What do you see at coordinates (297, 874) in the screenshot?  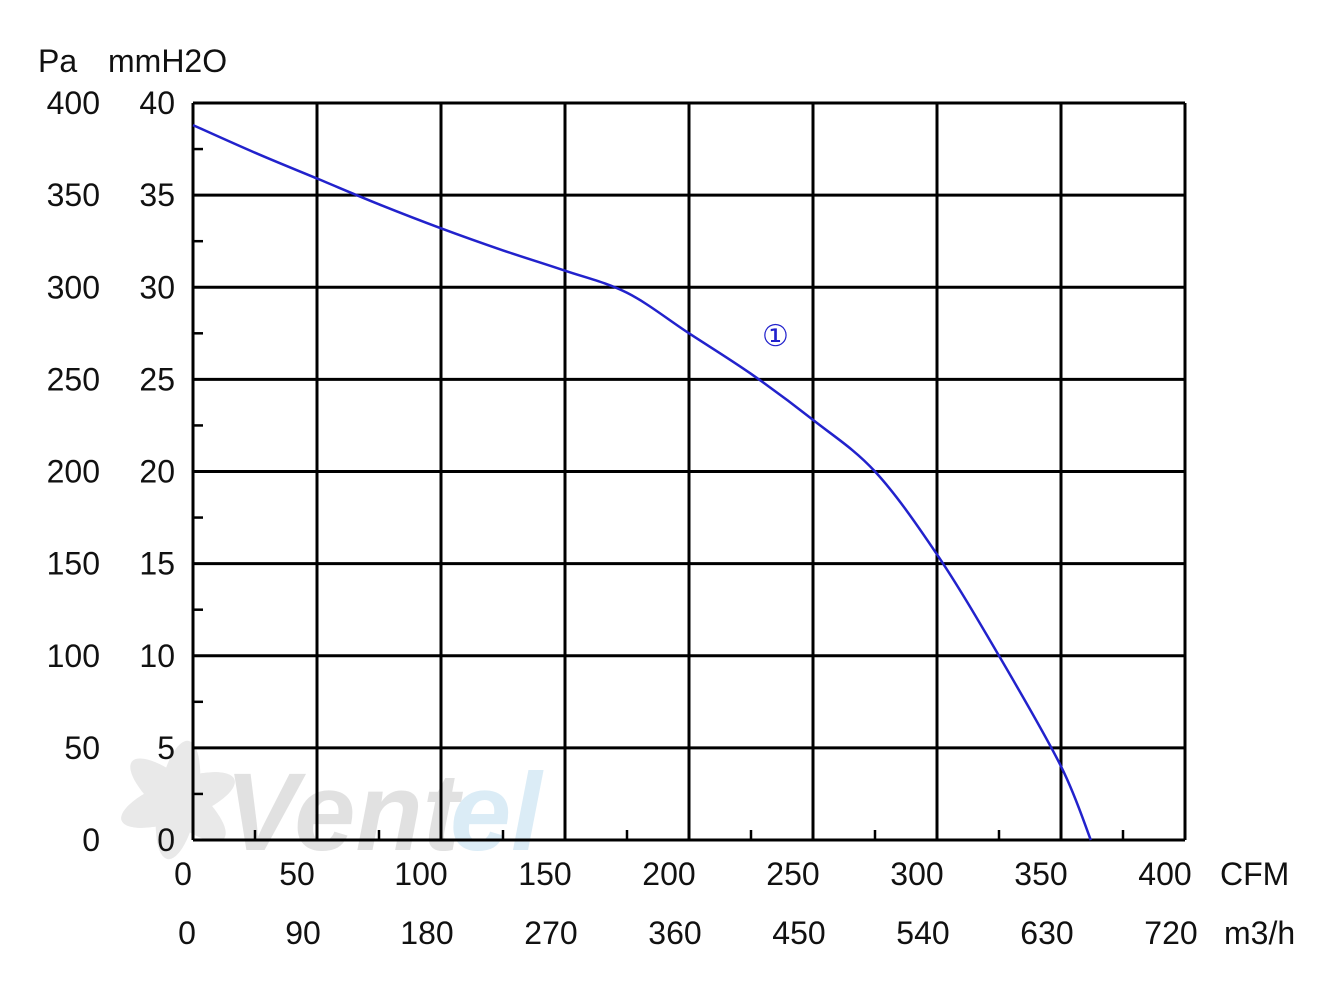 I see `x-tick-label-cfm: 50` at bounding box center [297, 874].